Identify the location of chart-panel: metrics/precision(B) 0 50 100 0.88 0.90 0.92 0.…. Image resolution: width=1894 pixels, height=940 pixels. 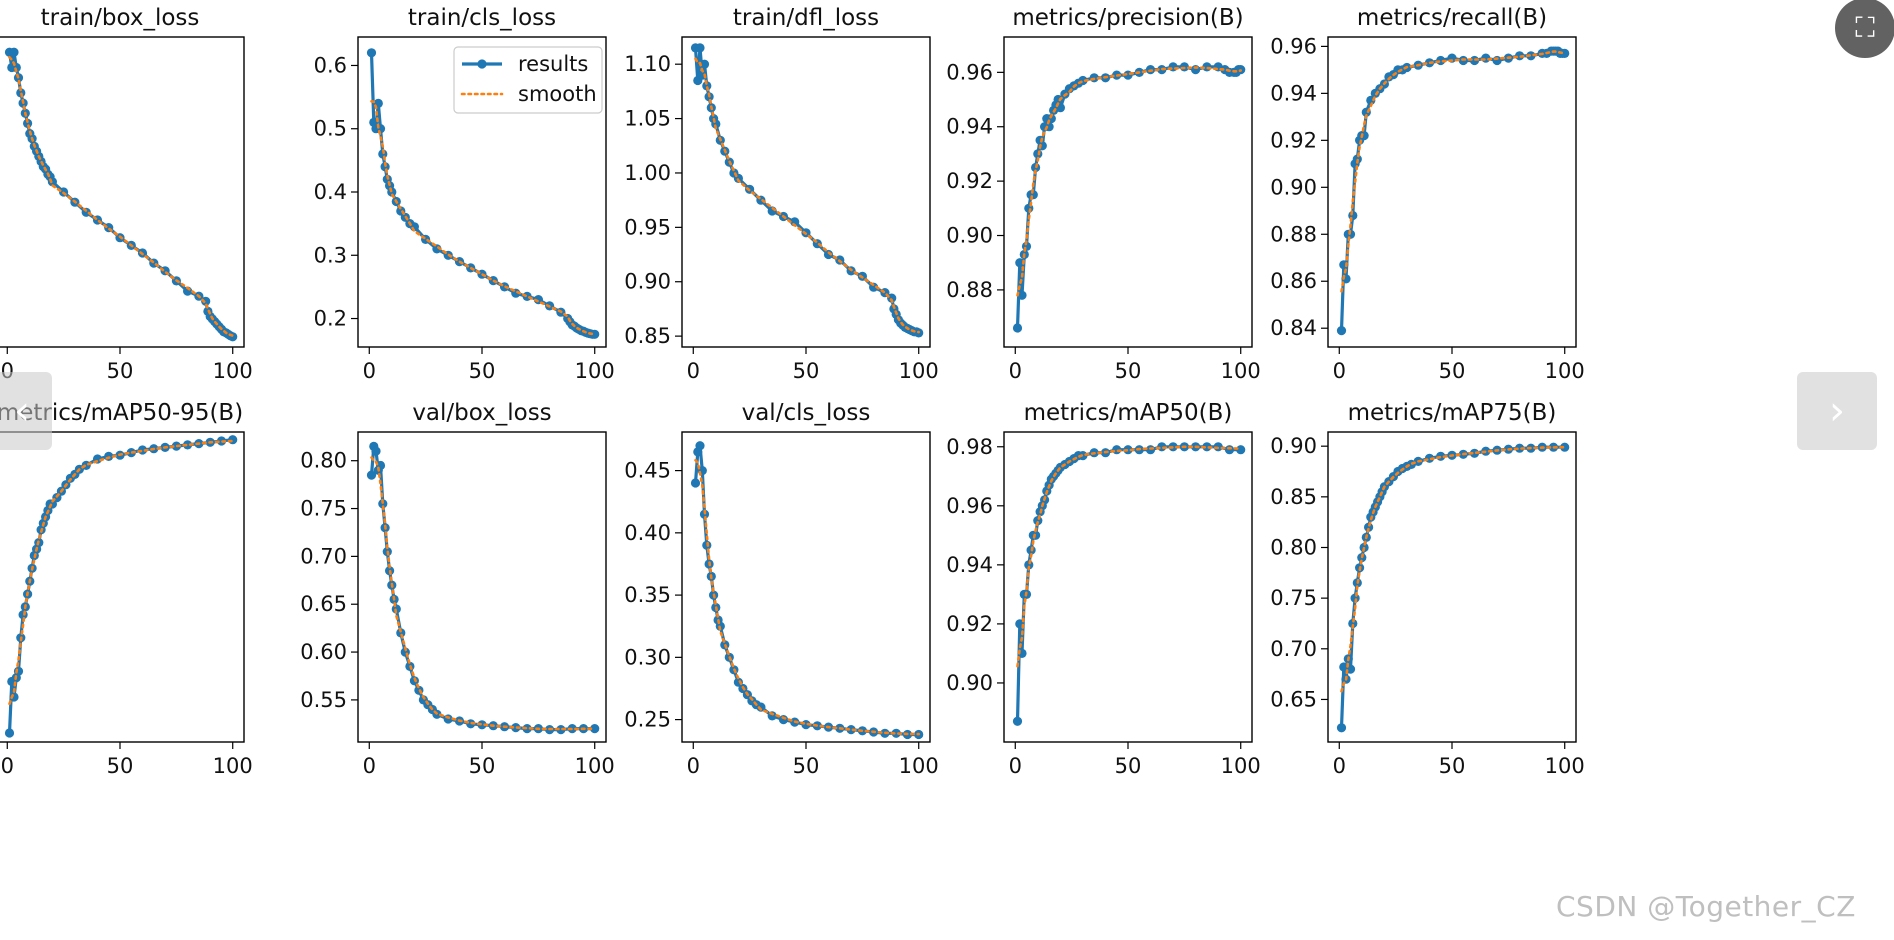
(1103, 194).